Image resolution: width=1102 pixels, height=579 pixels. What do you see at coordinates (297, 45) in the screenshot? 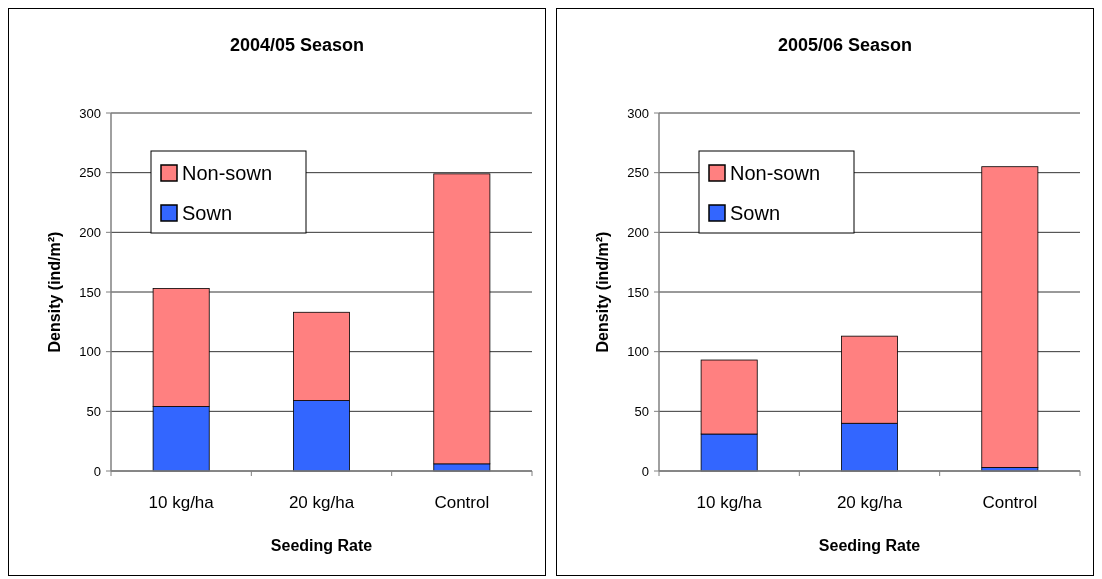
I see `chart-title: 2004/05 Season` at bounding box center [297, 45].